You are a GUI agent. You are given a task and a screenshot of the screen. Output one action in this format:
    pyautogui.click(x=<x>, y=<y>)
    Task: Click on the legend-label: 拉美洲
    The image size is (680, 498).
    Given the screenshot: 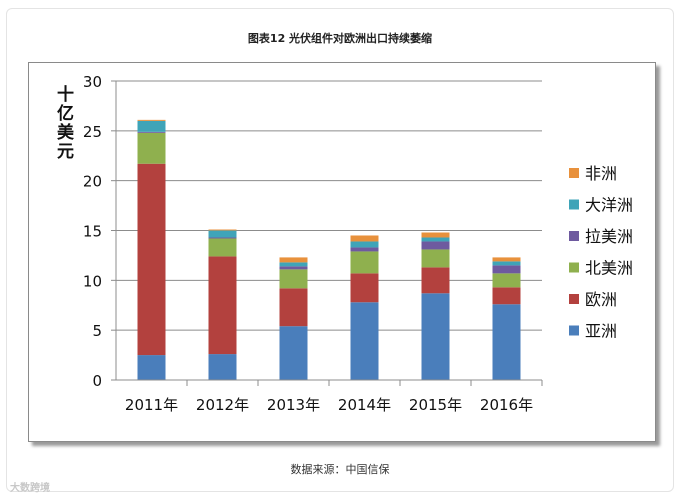 What is the action you would take?
    pyautogui.click(x=609, y=236)
    